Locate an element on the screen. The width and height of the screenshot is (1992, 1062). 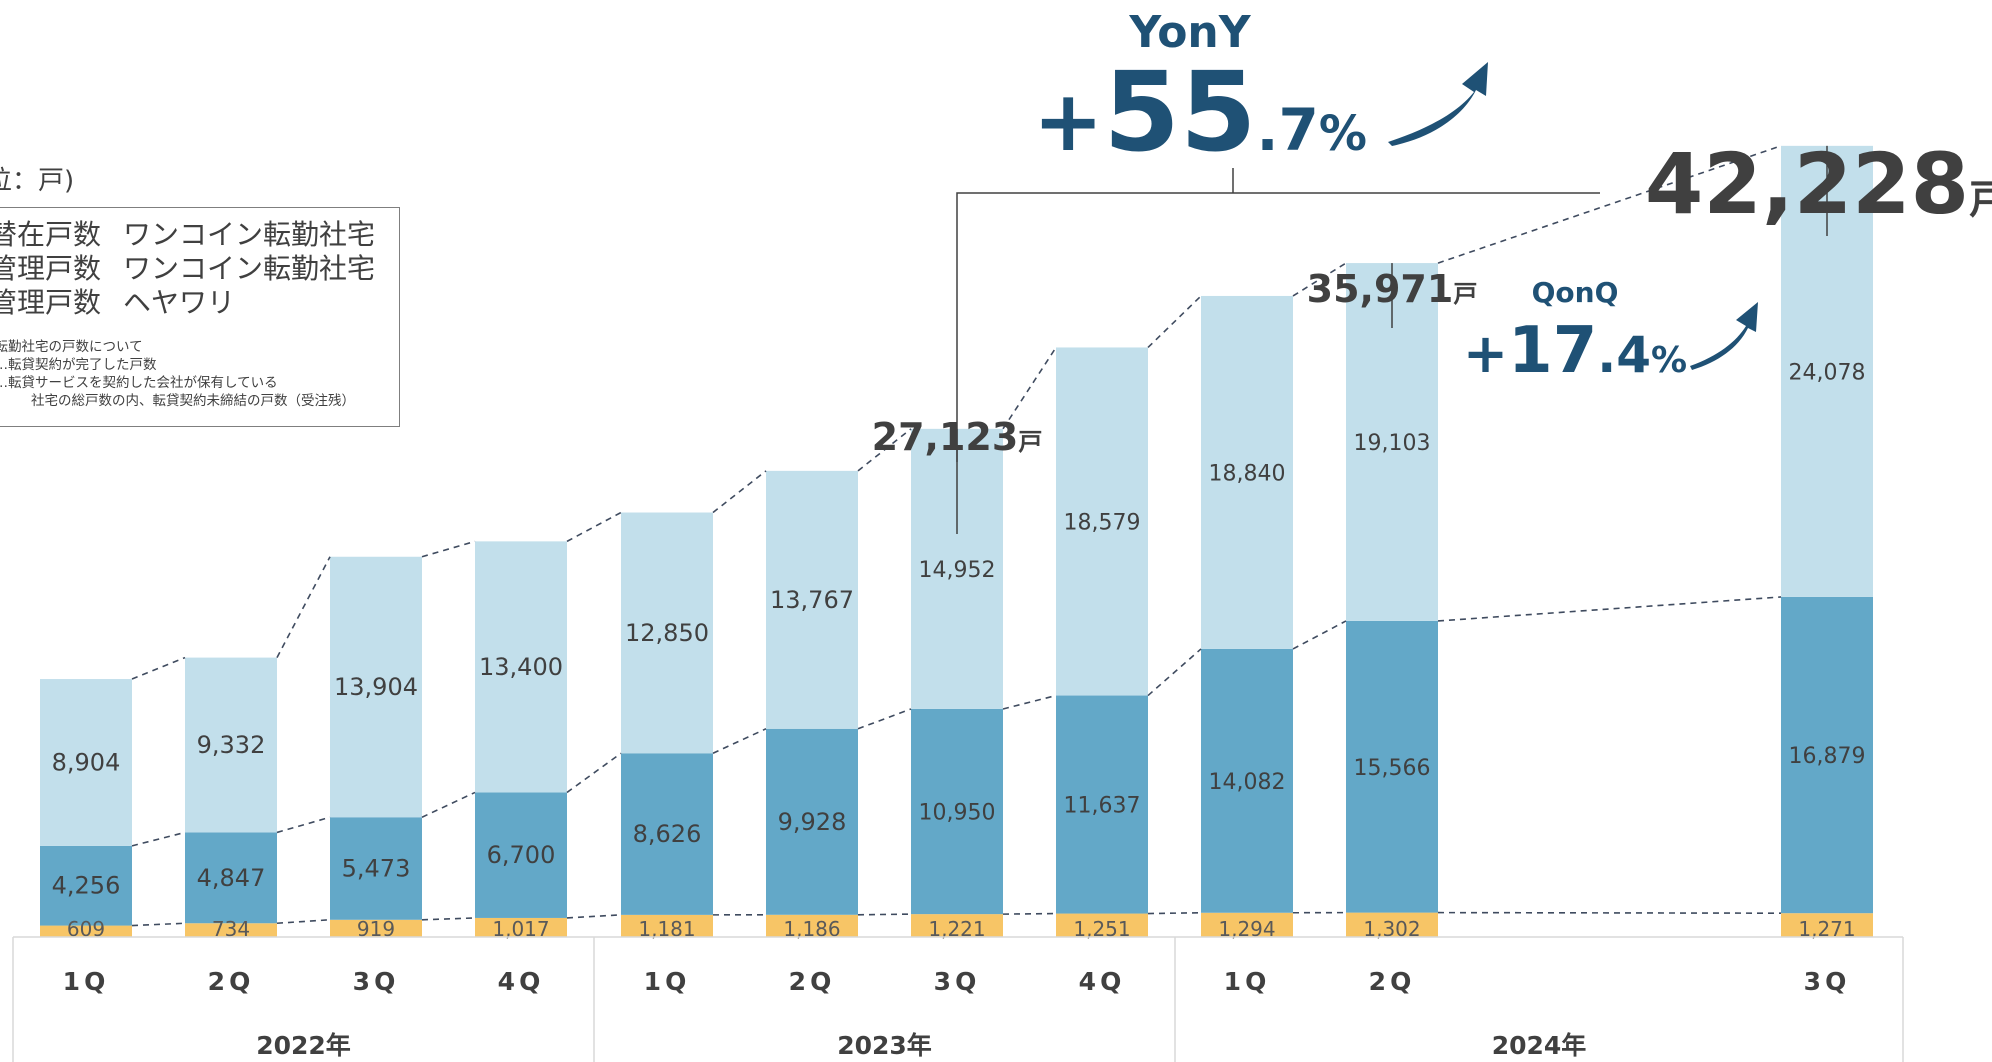
total-label: 27,123戸 is located at coordinates (957, 437).